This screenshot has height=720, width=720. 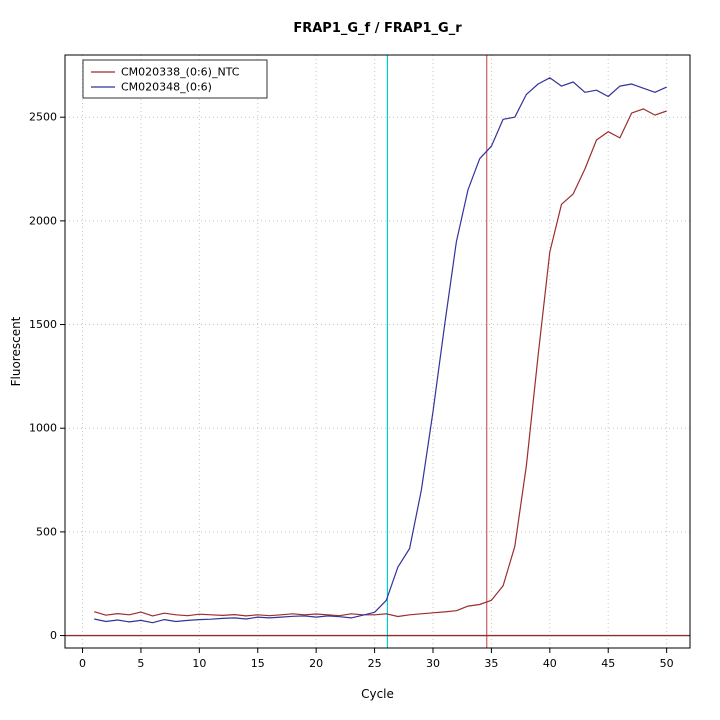 What do you see at coordinates (82, 663) in the screenshot?
I see `x-tick-label: 0` at bounding box center [82, 663].